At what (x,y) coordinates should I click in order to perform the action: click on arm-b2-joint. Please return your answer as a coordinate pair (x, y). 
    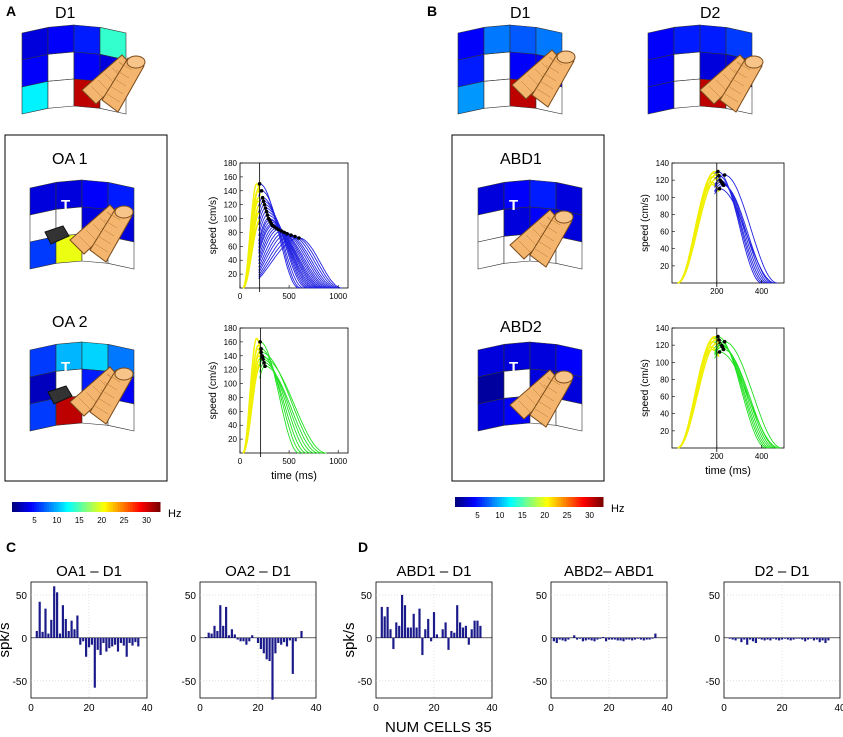
    Looking at the image, I should click on (564, 217).